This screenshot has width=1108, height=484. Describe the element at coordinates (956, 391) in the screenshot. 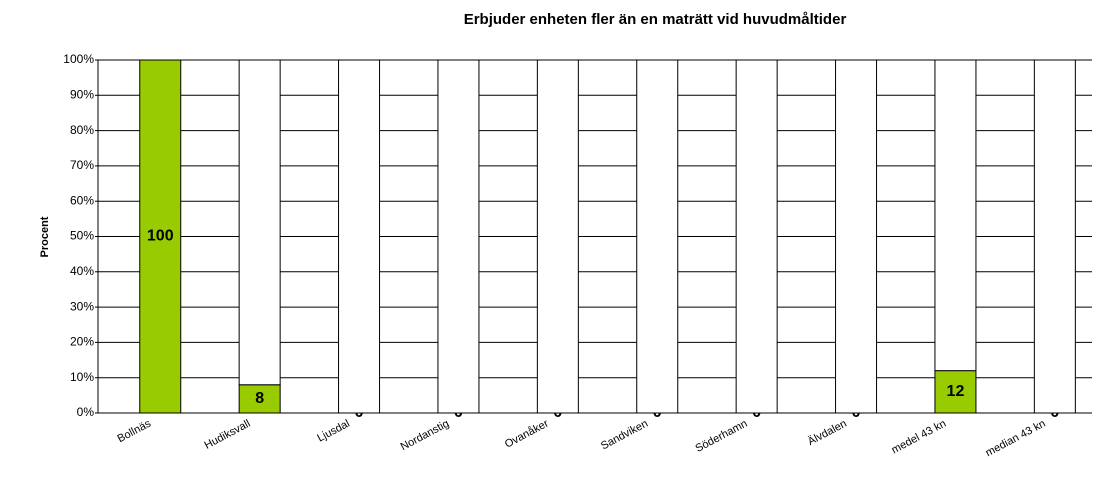

I see `data-label: 12` at that location.